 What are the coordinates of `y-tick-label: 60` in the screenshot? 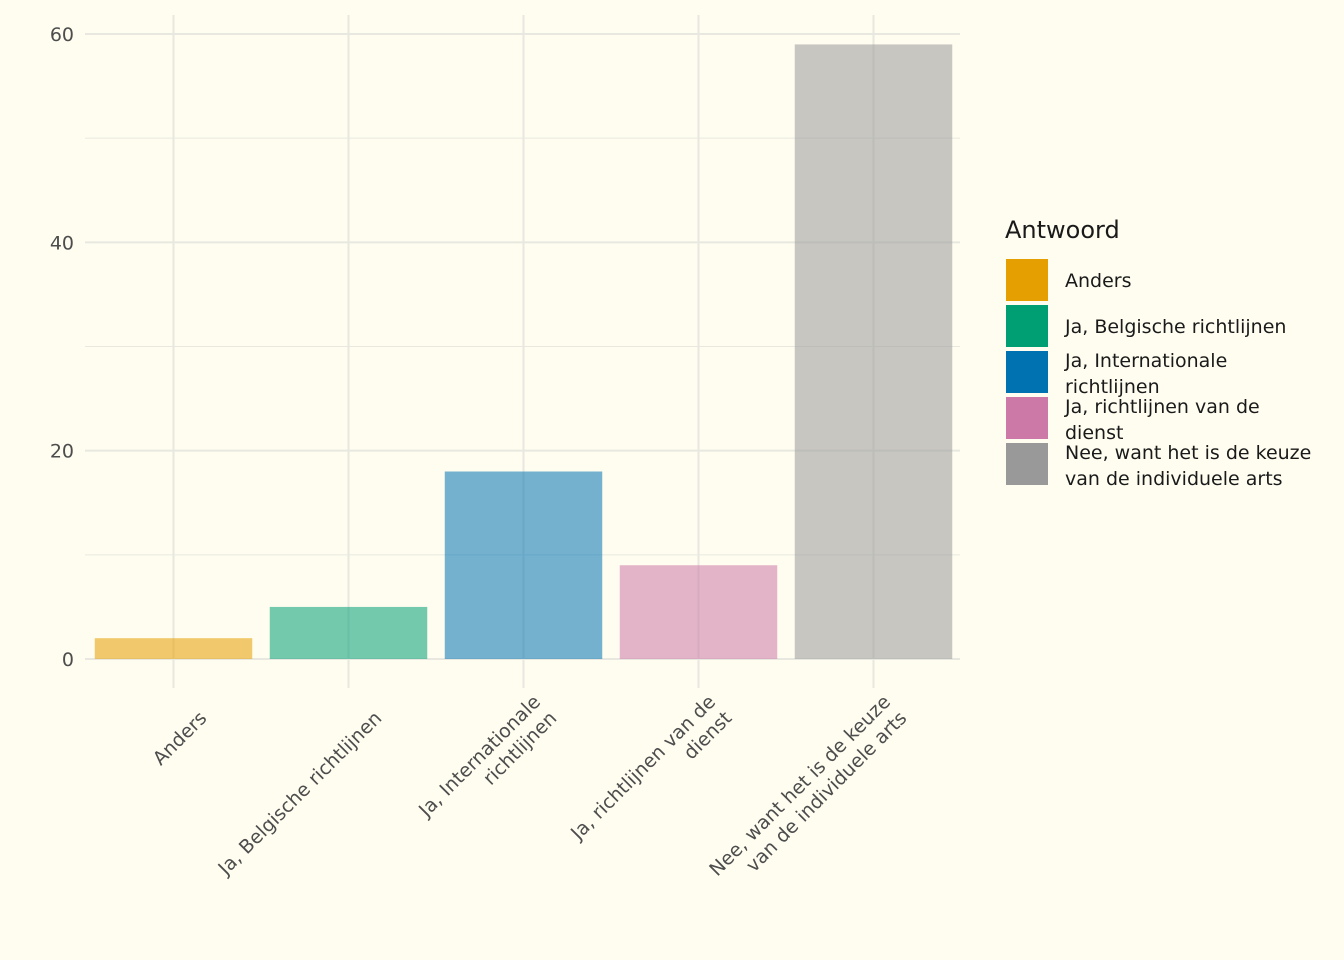 It's located at (62, 35).